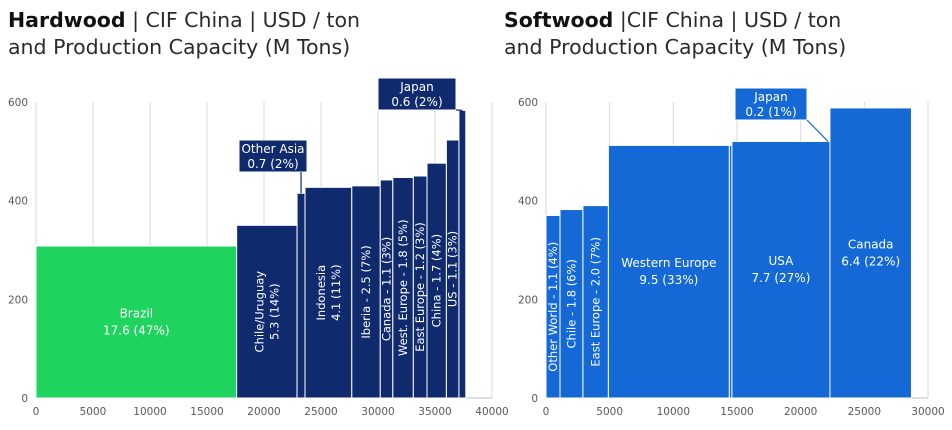 This screenshot has width=952, height=430. What do you see at coordinates (864, 412) in the screenshot?
I see `softwood-x-tick-label: 25000` at bounding box center [864, 412].